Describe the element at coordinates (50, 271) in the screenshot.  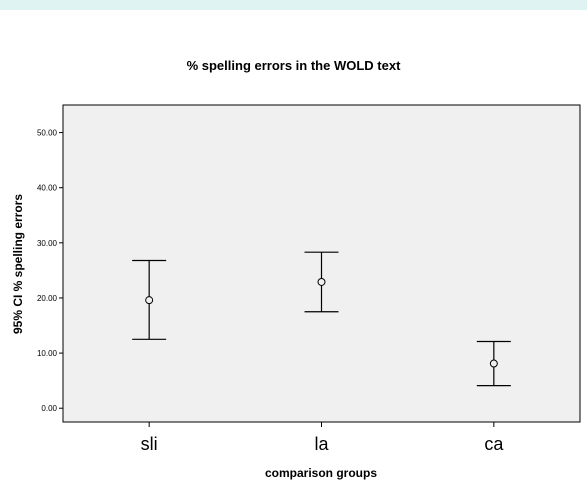
I see `y-axis-ticks: 0.00 10.00 20.00 30.00 40.00 50.00` at that location.